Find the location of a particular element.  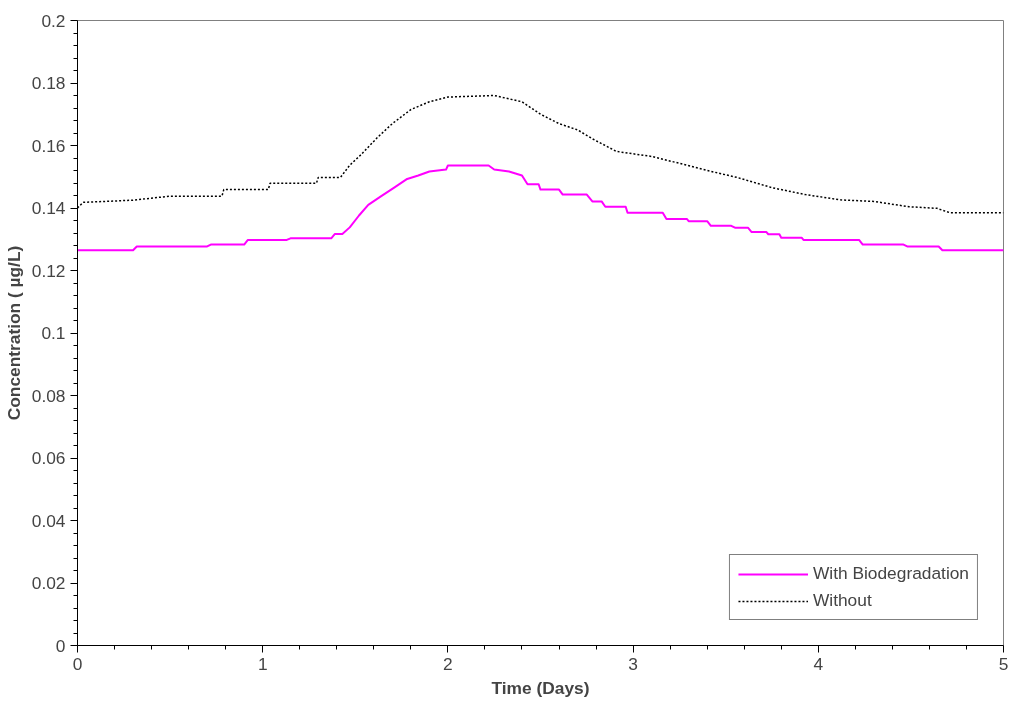

y-tick-label: 0.04 is located at coordinates (48, 520).